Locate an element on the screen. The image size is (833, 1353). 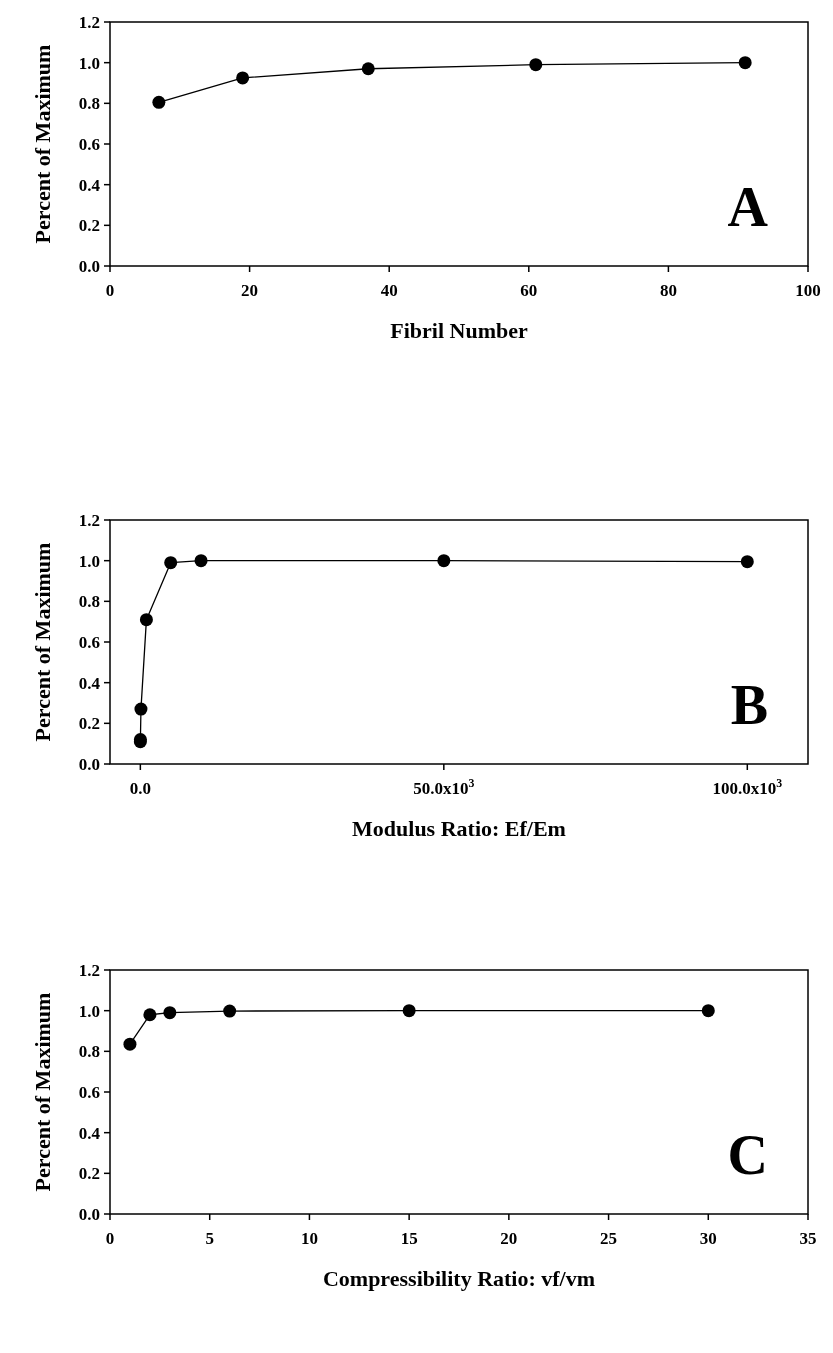
x-tick-label: 40 is located at coordinates (389, 290).